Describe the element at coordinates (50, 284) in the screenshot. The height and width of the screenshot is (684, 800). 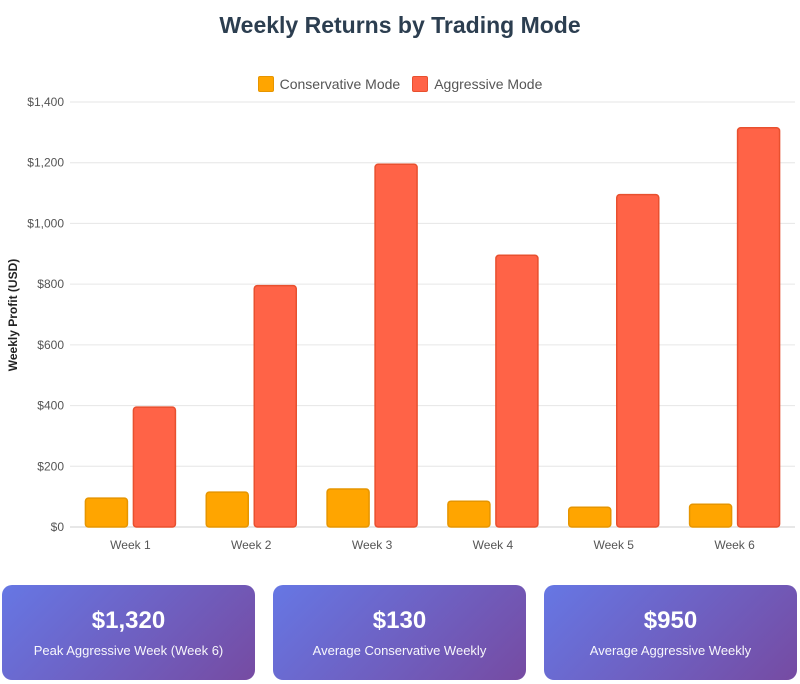
I see `y-tick-label: $800` at that location.